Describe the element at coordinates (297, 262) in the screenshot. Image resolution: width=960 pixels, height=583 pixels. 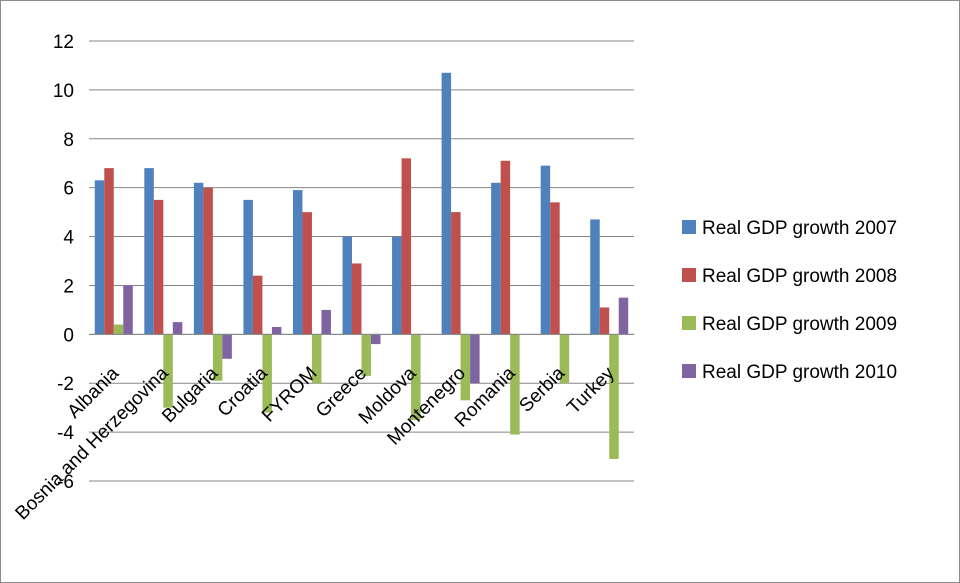
I see `bar-fyrom-real-gdp-growth-2007` at that location.